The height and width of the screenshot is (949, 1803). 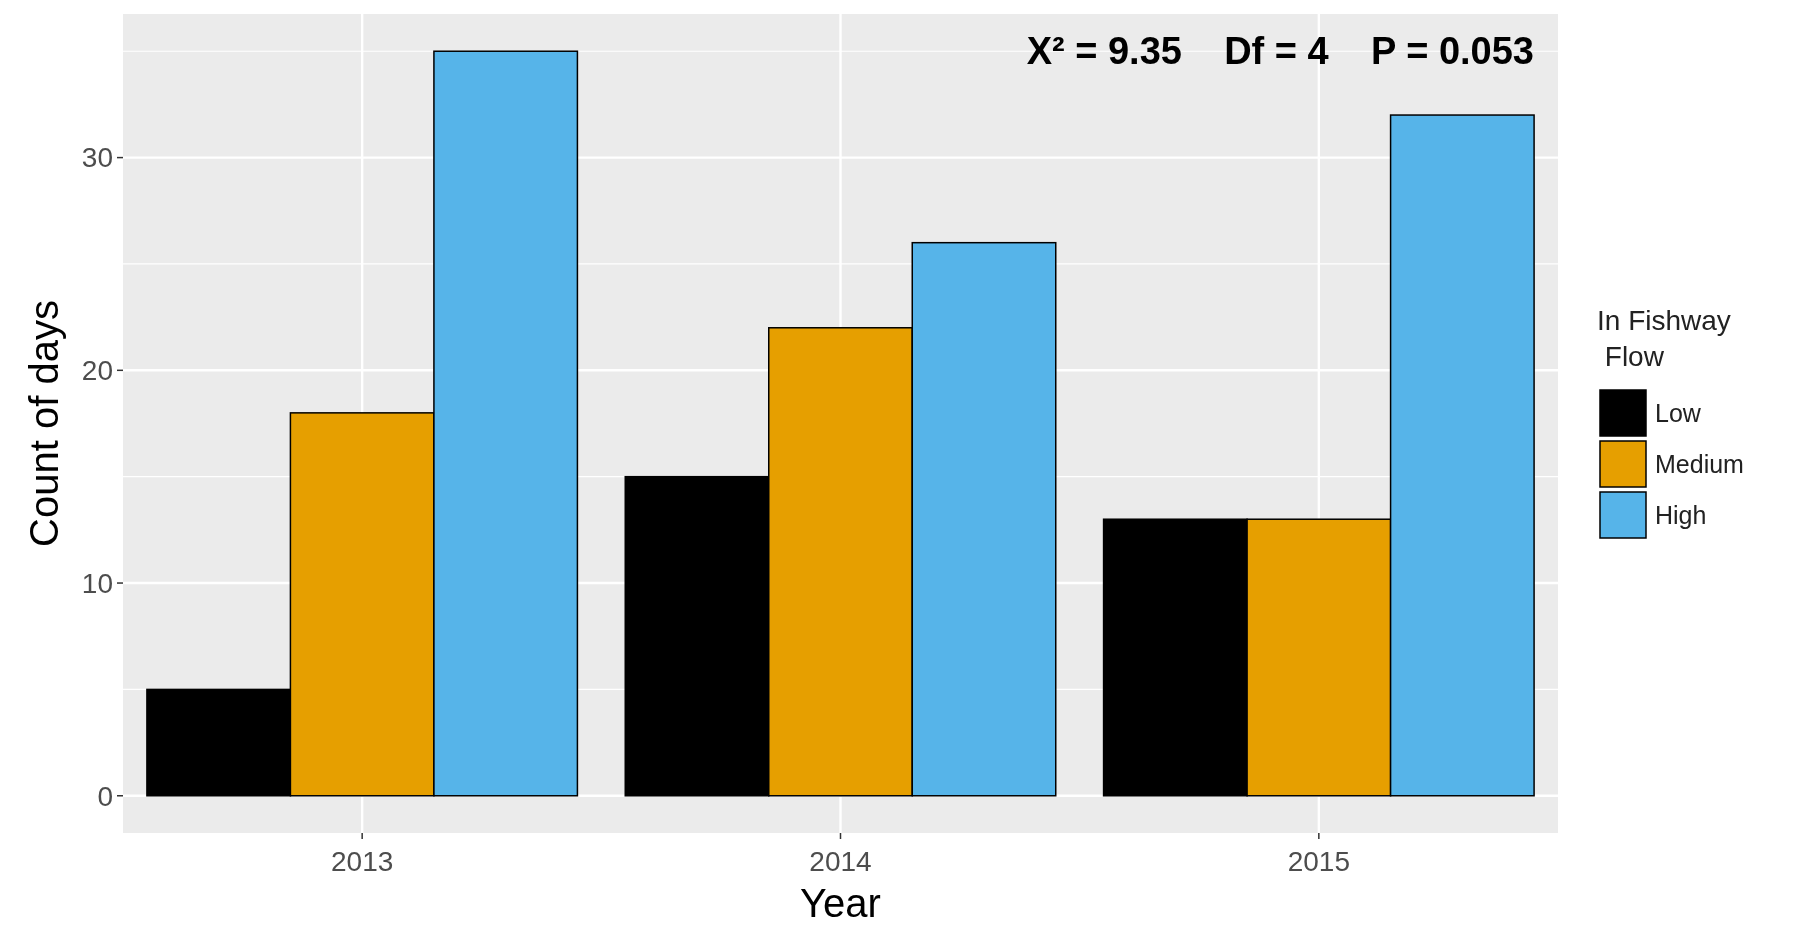 I want to click on x-tick-label: 2013, so click(x=362, y=861).